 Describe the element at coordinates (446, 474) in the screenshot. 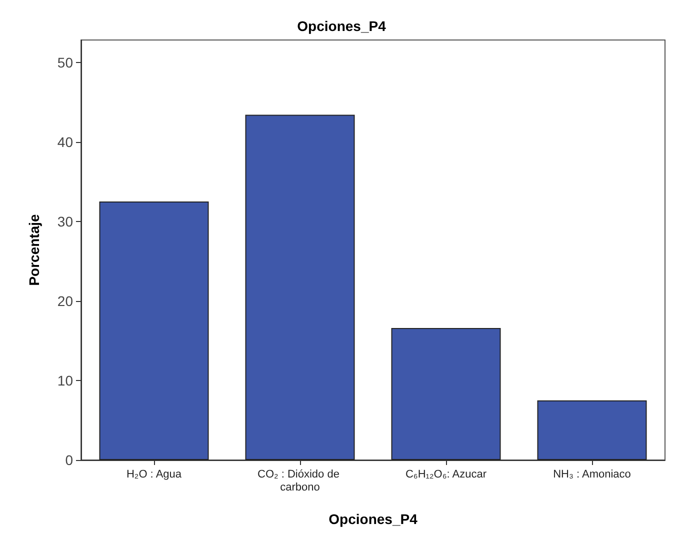

I see `x-tick-label: C₆H₁₂O₆: Azucar` at that location.